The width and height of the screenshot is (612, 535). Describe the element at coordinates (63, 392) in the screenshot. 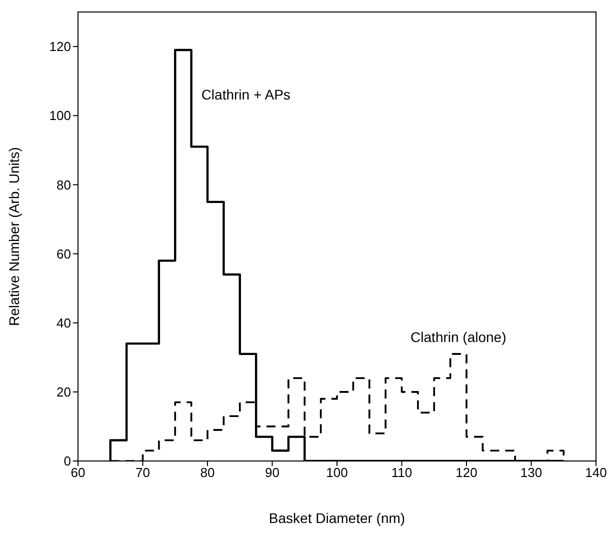

I see `y-tick-label: 20` at that location.